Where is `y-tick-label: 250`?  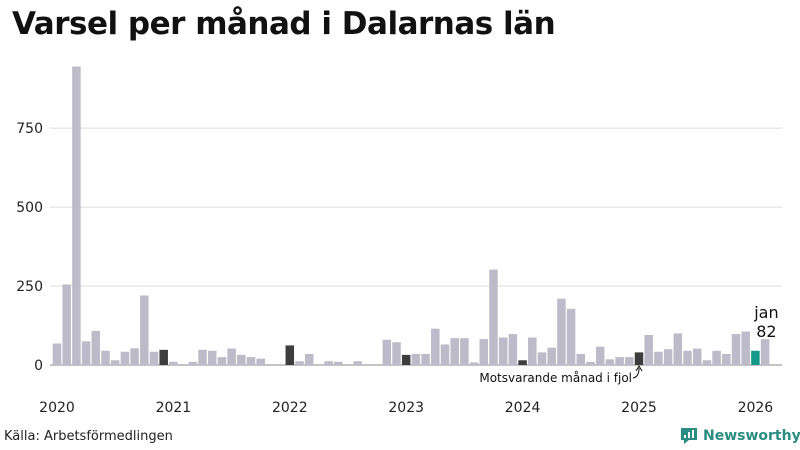
y-tick-label: 250 is located at coordinates (29, 287).